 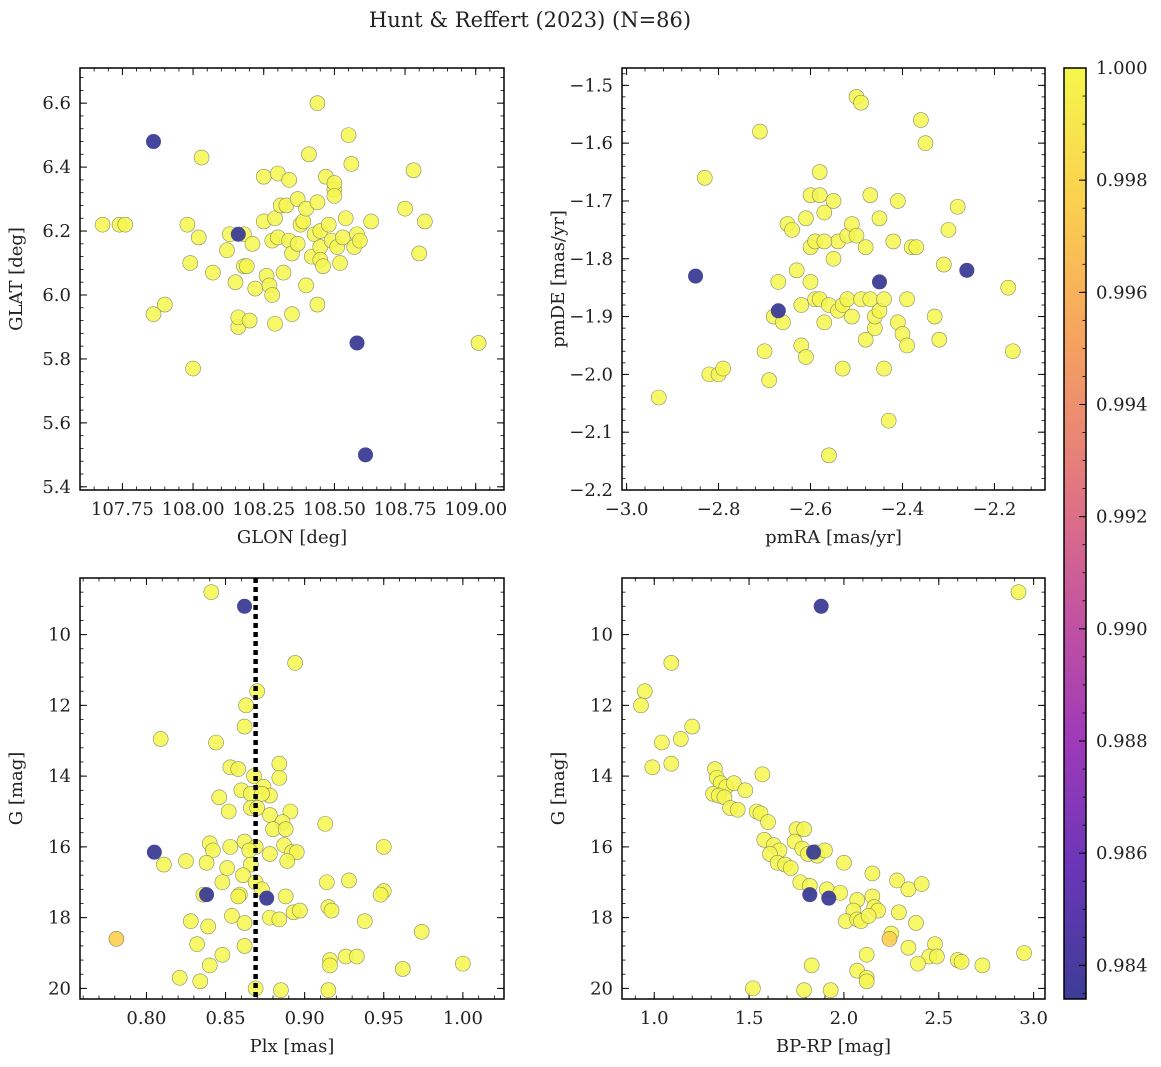 What do you see at coordinates (591, 317) in the screenshot?
I see `y-tick-label: −1.9` at bounding box center [591, 317].